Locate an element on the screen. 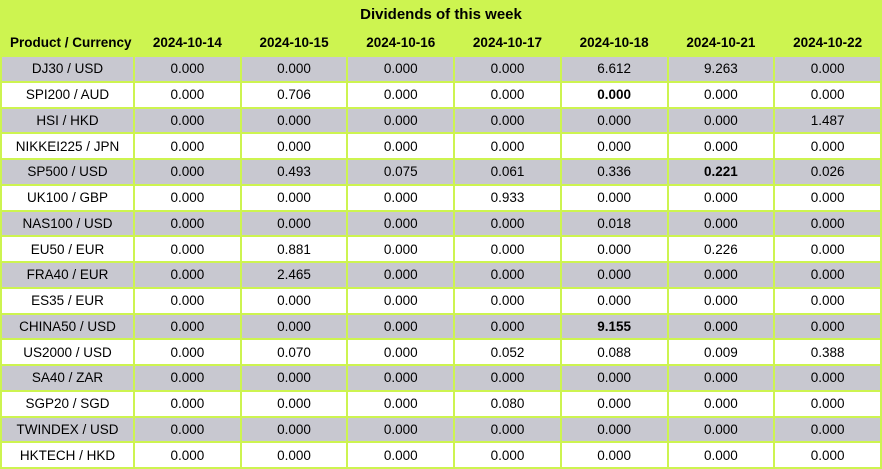 The image size is (882, 469). value-cell: 0.706 is located at coordinates (294, 94).